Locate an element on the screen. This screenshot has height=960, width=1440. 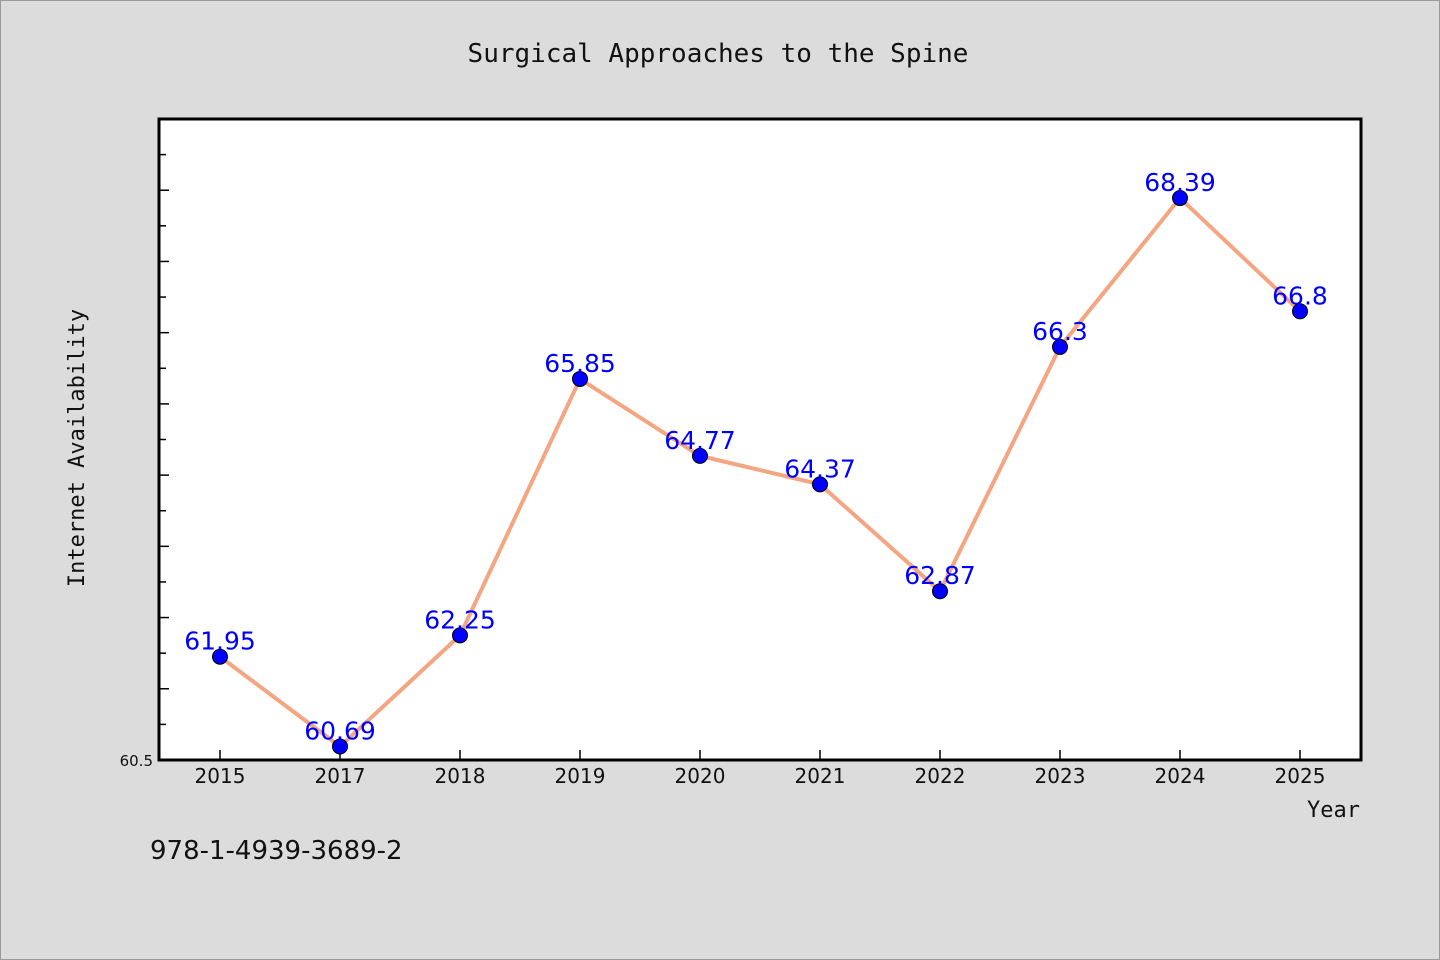
x-tick-label: 2018 is located at coordinates (460, 776).